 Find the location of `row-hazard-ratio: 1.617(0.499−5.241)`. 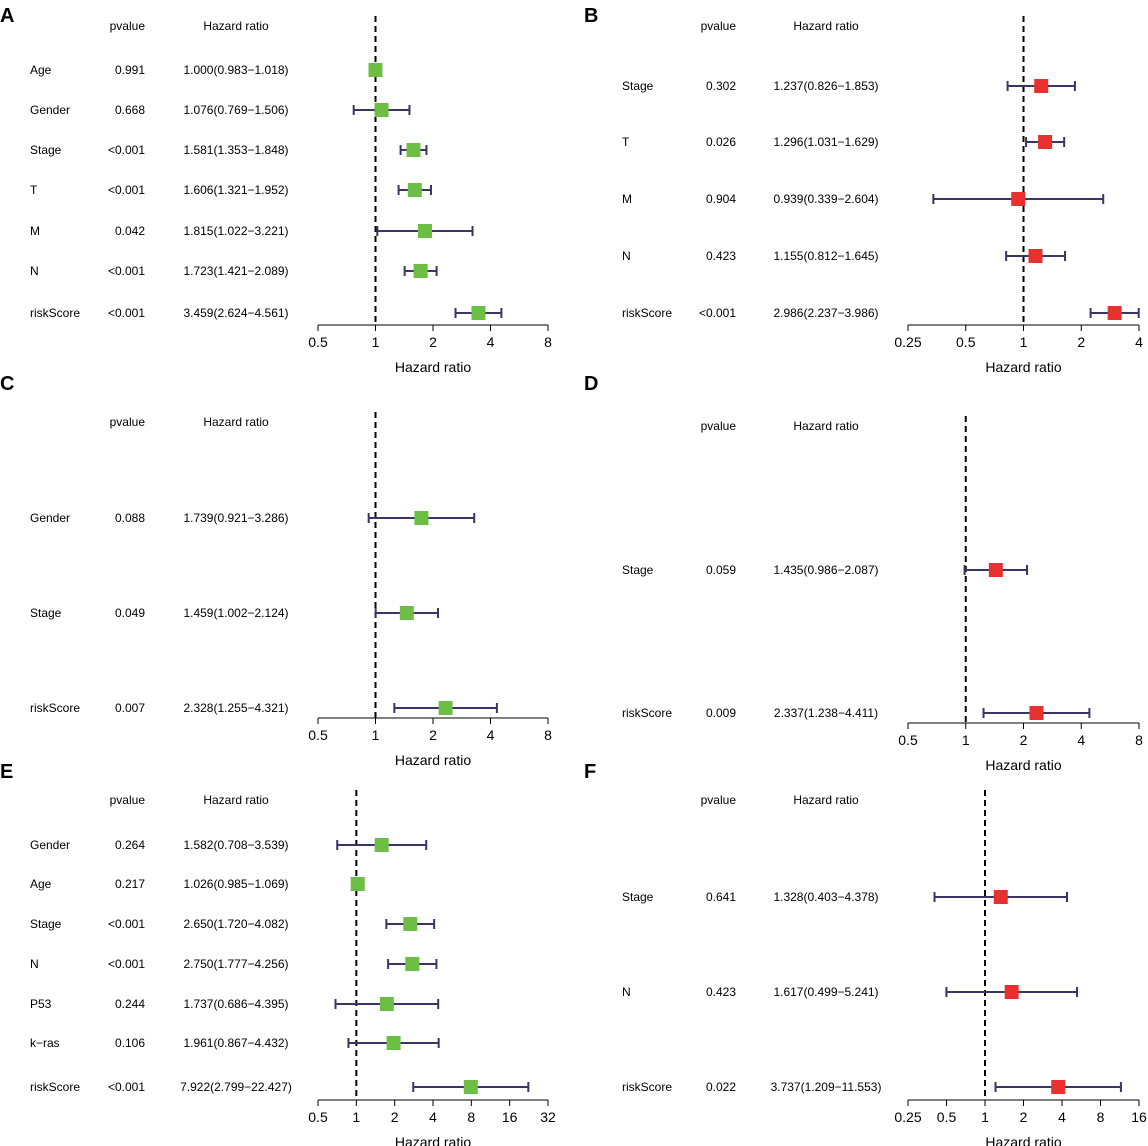

row-hazard-ratio: 1.617(0.499−5.241) is located at coordinates (825, 992).